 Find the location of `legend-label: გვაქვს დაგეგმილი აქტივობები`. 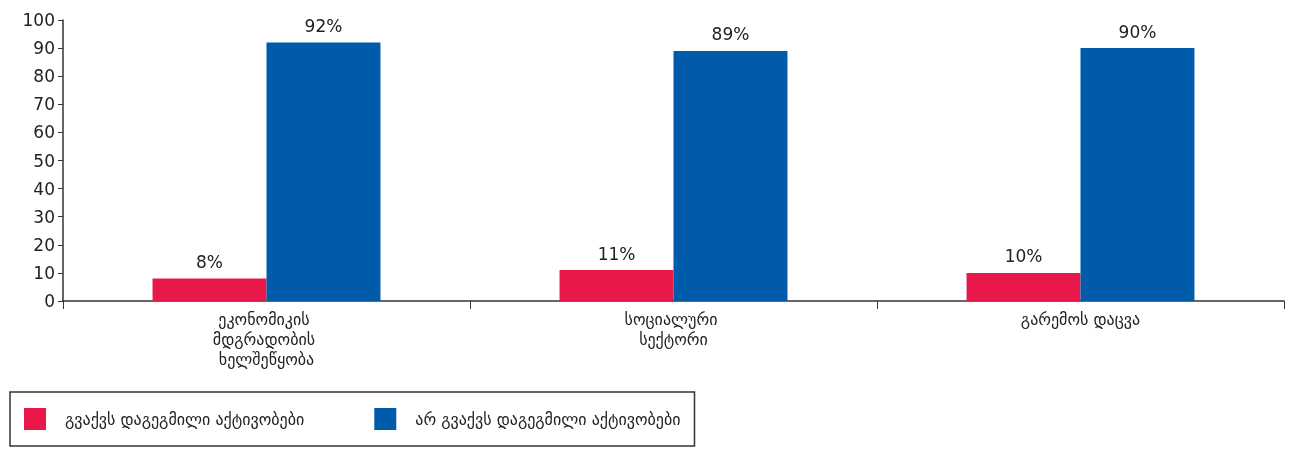

legend-label: გვაქვს დაგეგმილი აქტივობები is located at coordinates (185, 419).